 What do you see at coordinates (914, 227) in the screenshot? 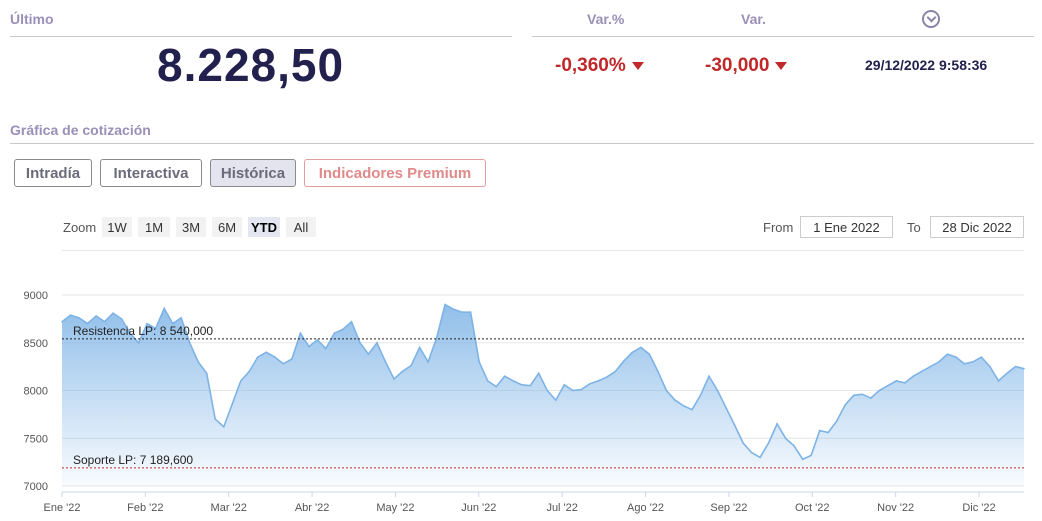
I see `to-label: To` at bounding box center [914, 227].